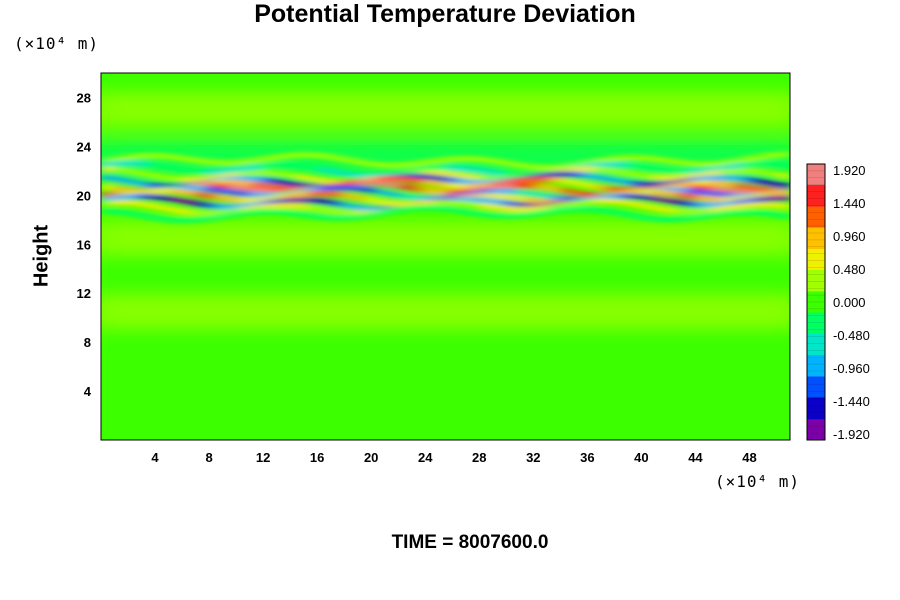 This screenshot has height=600, width=900. I want to click on x-tick-label: 12, so click(263, 457).